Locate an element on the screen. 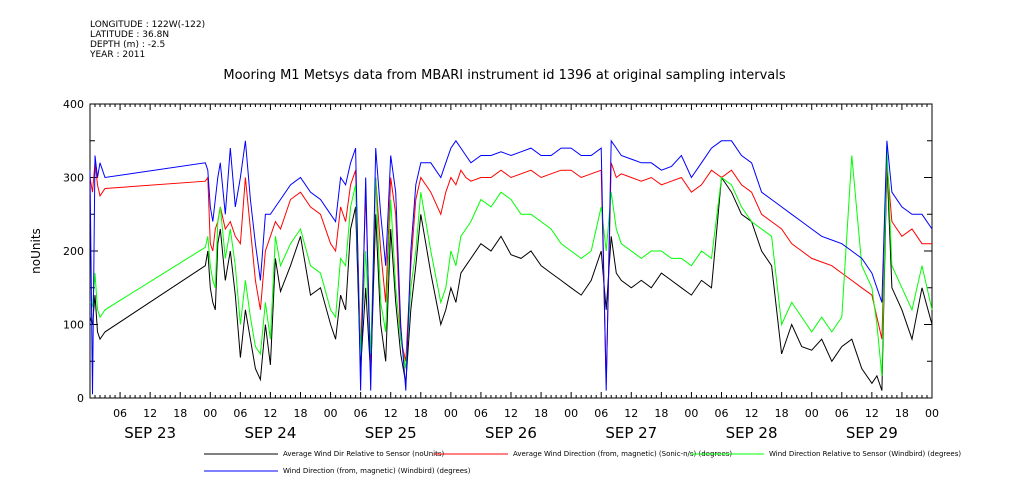  day-label: SEP 29 is located at coordinates (872, 433).